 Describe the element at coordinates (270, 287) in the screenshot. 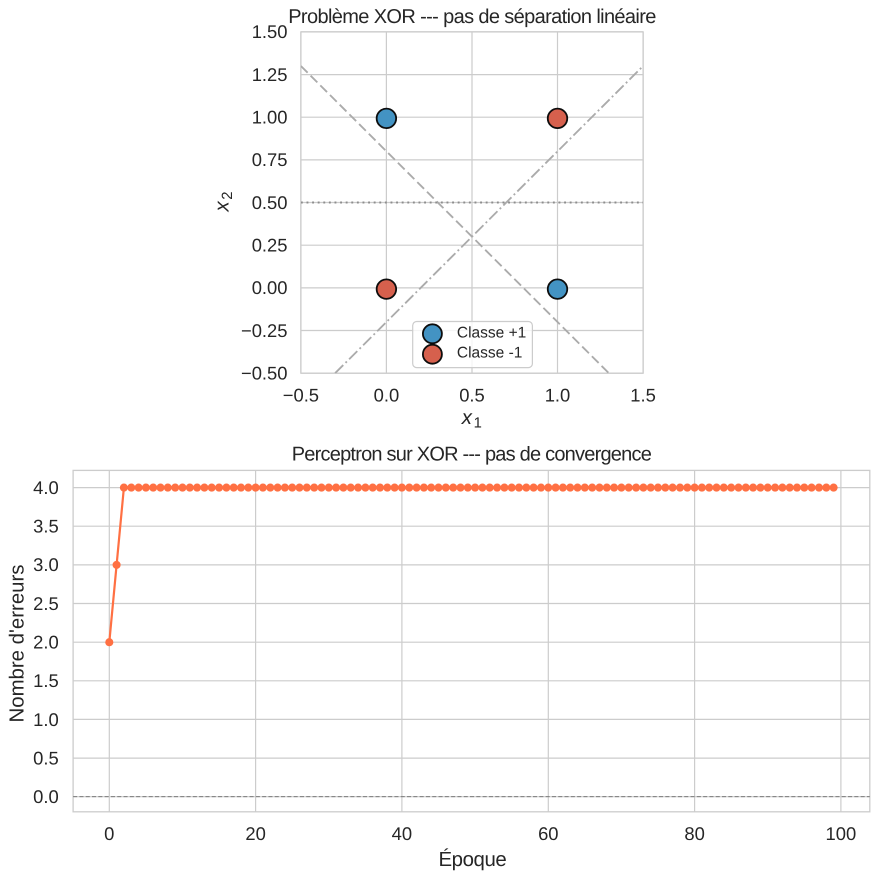

I see `svg-text: 0.00` at that location.